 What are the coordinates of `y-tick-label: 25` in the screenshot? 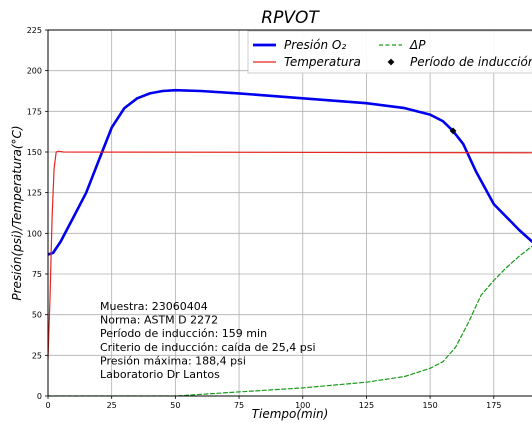 It's located at (37, 355).